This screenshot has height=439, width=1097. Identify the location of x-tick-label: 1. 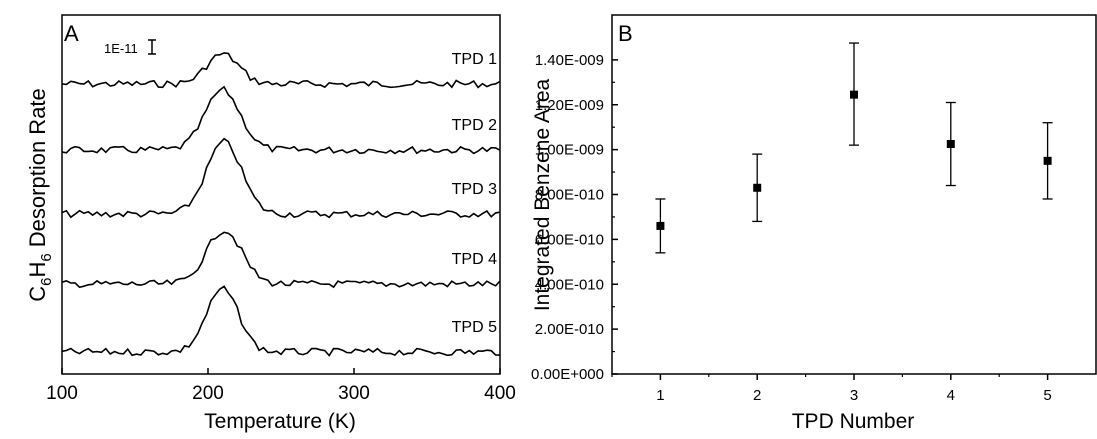
(660, 395).